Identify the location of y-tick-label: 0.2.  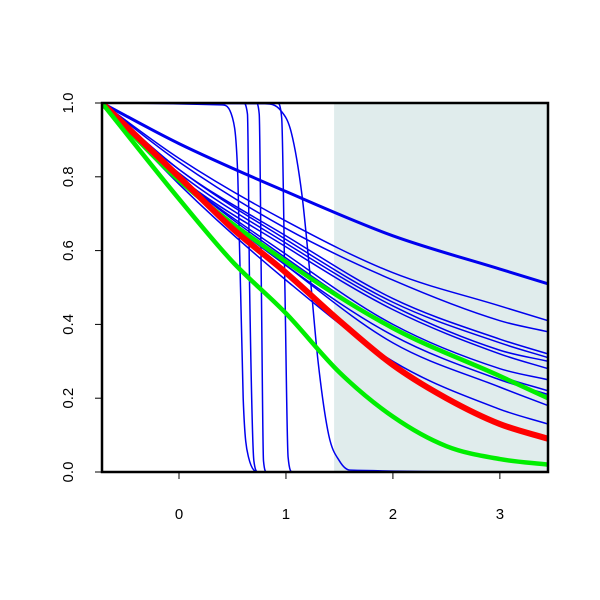
(68, 398).